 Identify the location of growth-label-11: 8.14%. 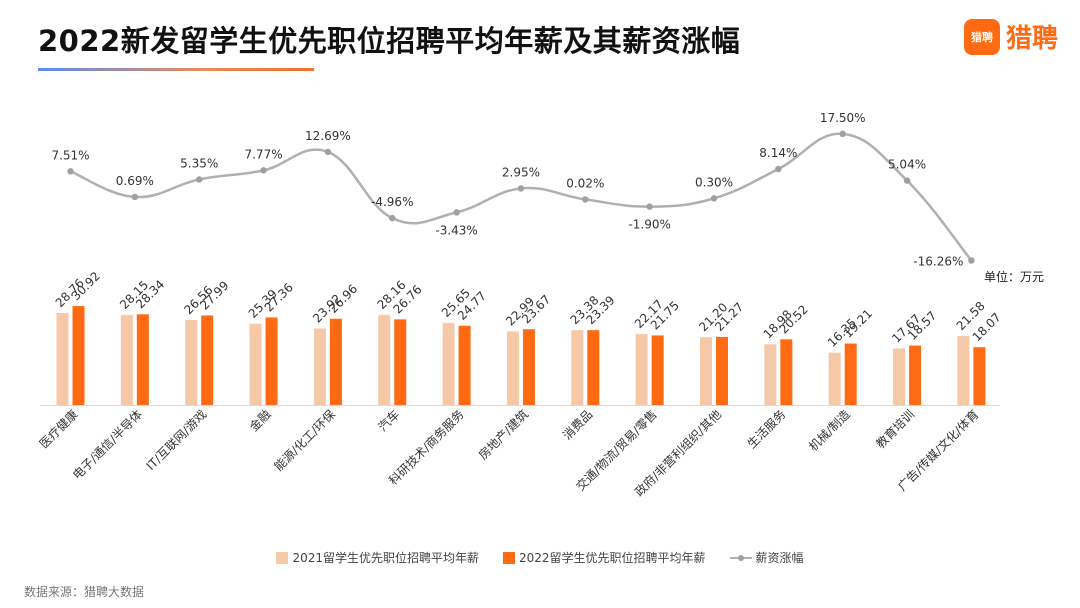
(778, 153).